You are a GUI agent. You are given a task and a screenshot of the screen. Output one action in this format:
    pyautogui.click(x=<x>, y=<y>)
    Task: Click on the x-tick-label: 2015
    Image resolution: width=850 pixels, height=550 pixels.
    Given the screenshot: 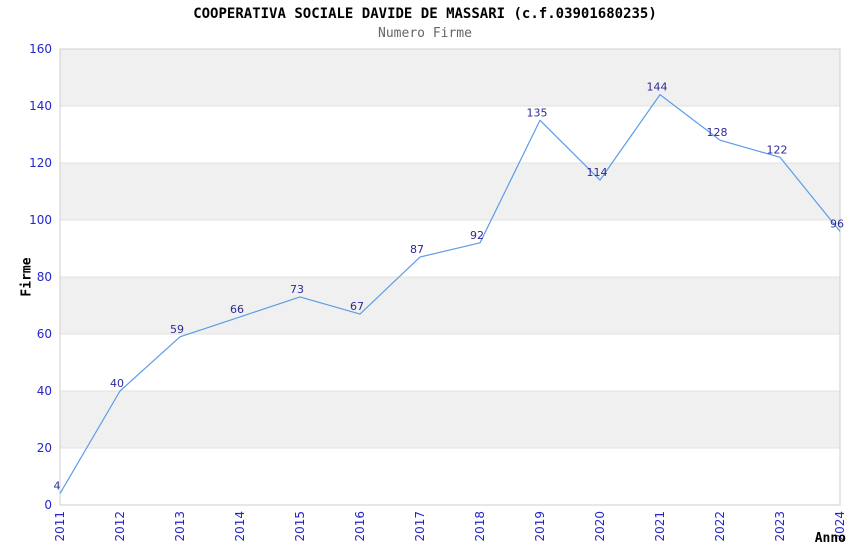 What is the action you would take?
    pyautogui.click(x=300, y=526)
    